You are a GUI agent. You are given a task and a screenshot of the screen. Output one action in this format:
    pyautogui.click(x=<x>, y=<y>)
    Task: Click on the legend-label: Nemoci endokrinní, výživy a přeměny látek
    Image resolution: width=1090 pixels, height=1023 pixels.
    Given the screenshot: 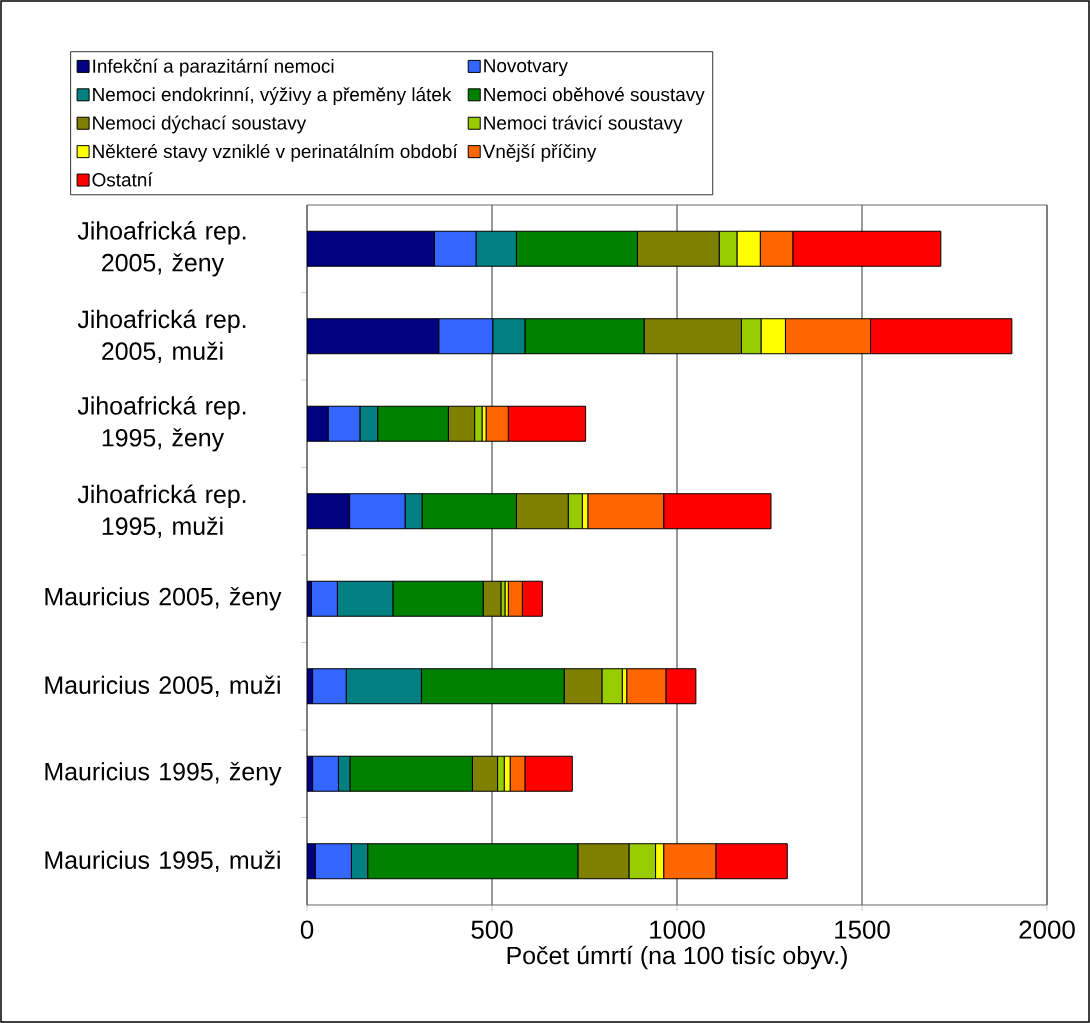 What is the action you would take?
    pyautogui.click(x=272, y=96)
    